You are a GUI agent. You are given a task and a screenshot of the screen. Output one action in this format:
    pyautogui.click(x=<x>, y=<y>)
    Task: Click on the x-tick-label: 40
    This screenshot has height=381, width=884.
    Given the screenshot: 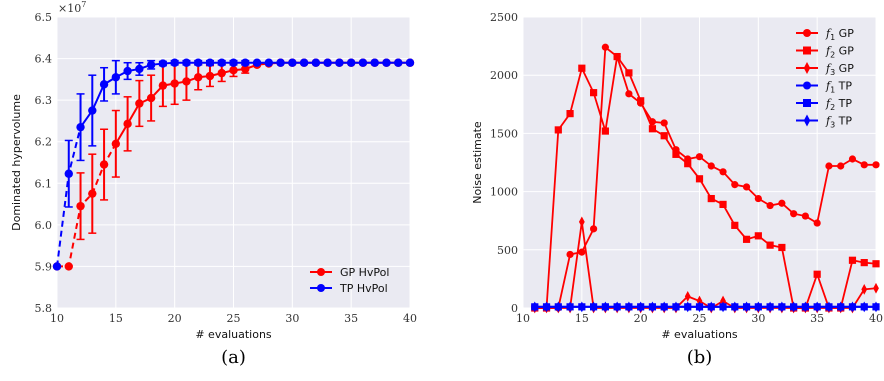 What is the action you would take?
    pyautogui.click(x=876, y=318)
    